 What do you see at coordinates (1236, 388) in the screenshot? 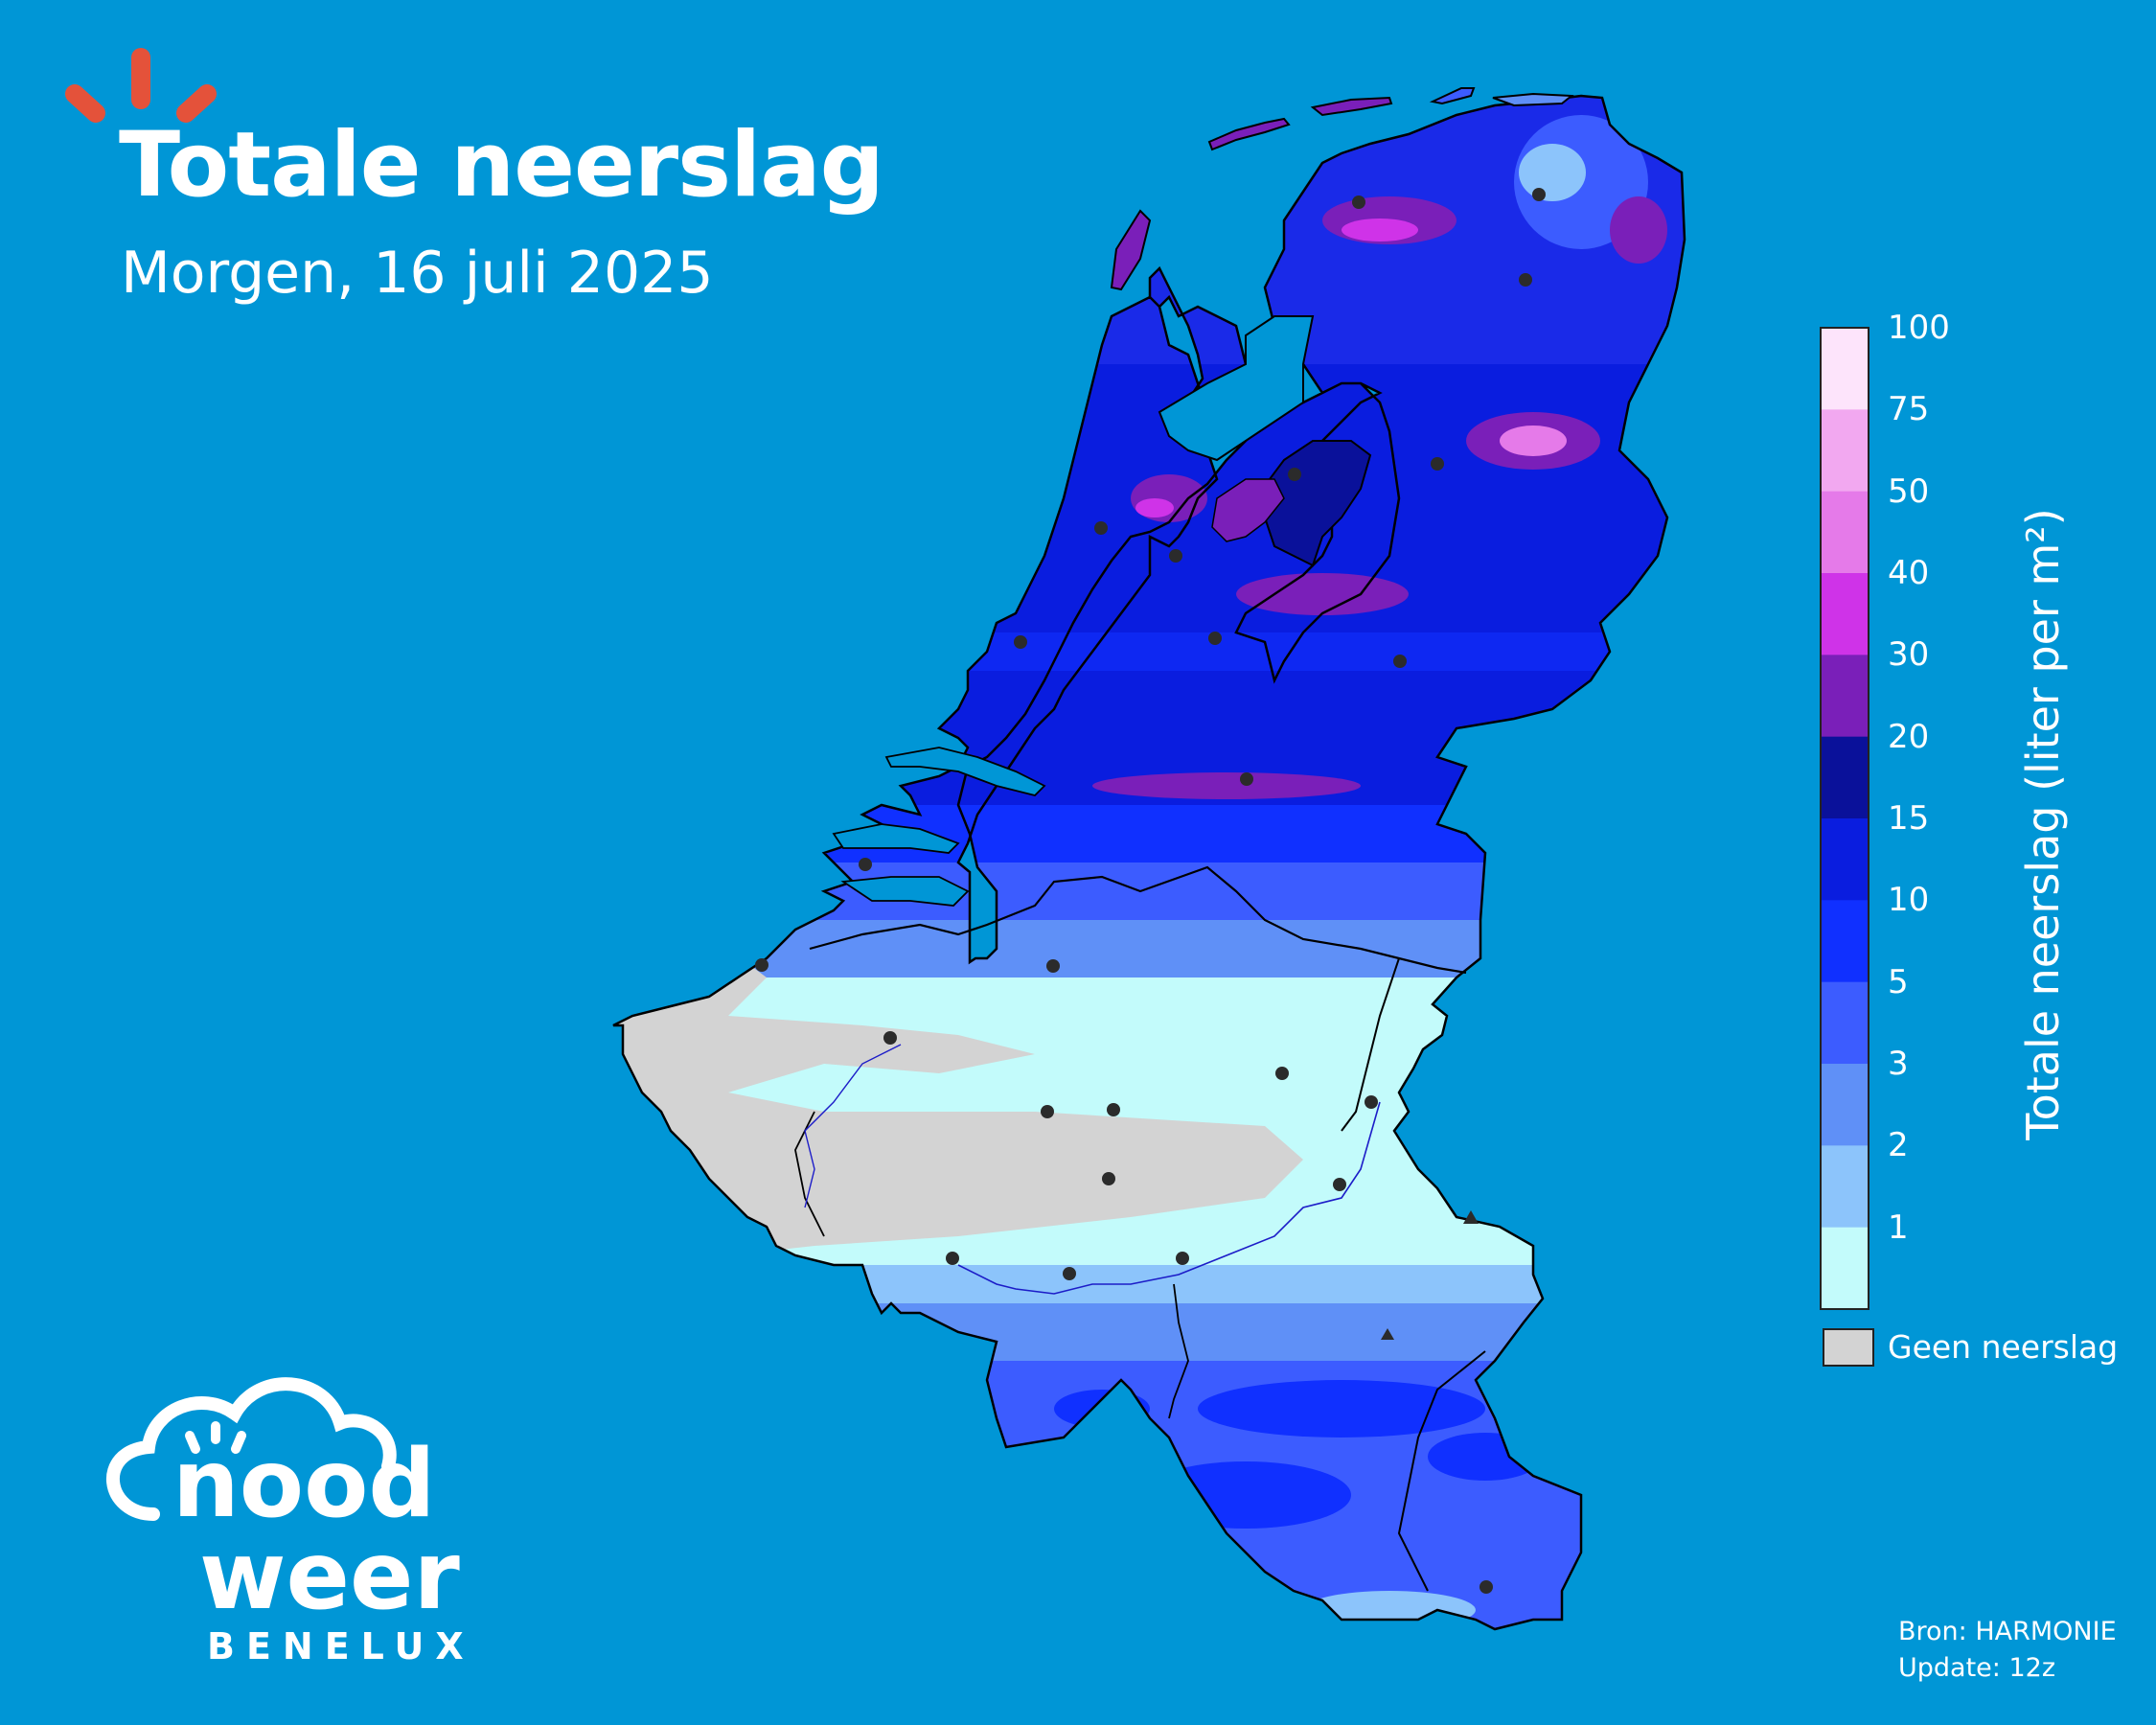
I see `lake-shape` at bounding box center [1236, 388].